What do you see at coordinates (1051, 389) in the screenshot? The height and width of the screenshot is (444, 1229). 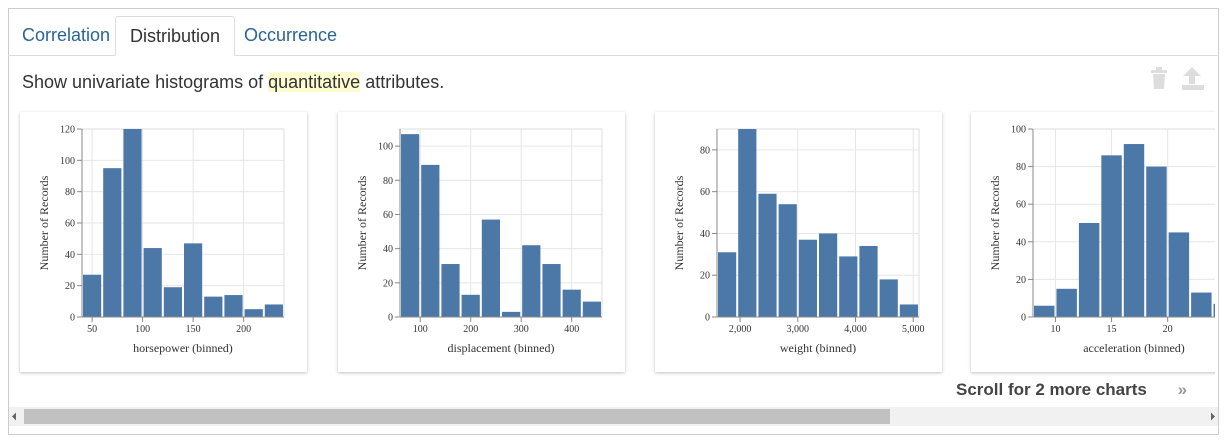 I see `scroll-hint-text: Scroll for 2 more charts` at bounding box center [1051, 389].